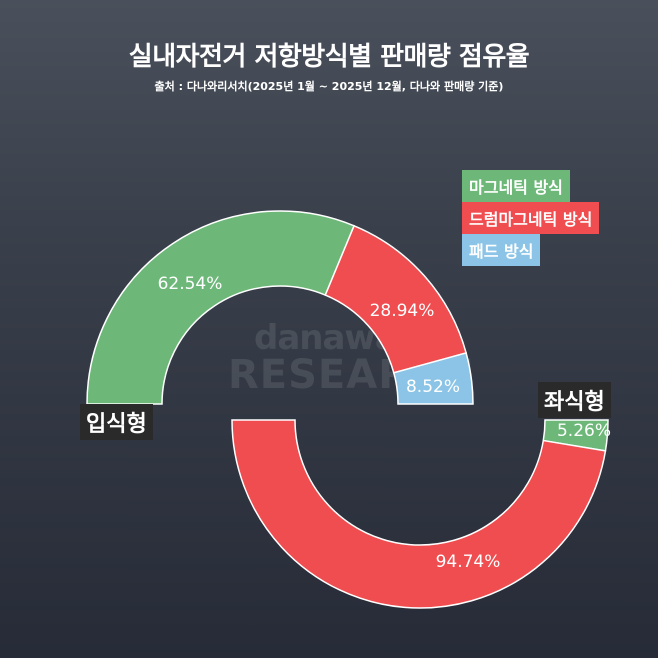  I want to click on legend-item-drum-magnetic: 드럼마그네틱 방식, so click(531, 218).